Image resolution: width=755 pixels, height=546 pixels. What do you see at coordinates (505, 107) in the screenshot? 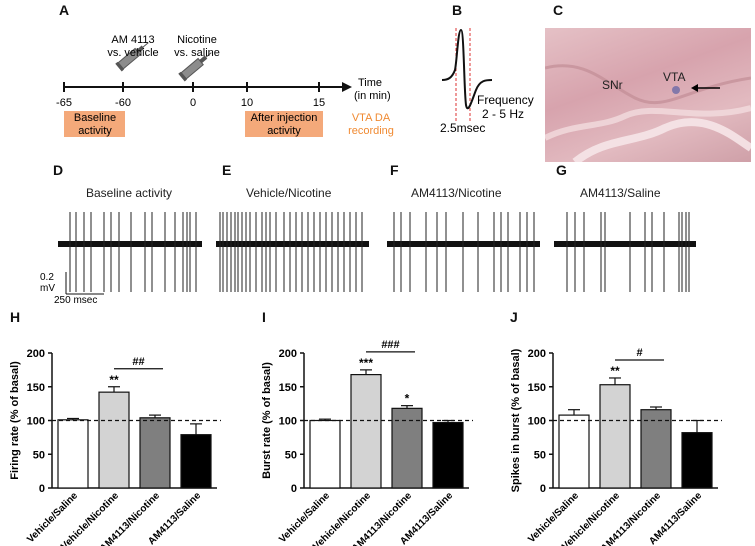
I see `frequency-label: Frequency 2 - 5 Hz` at bounding box center [505, 107].